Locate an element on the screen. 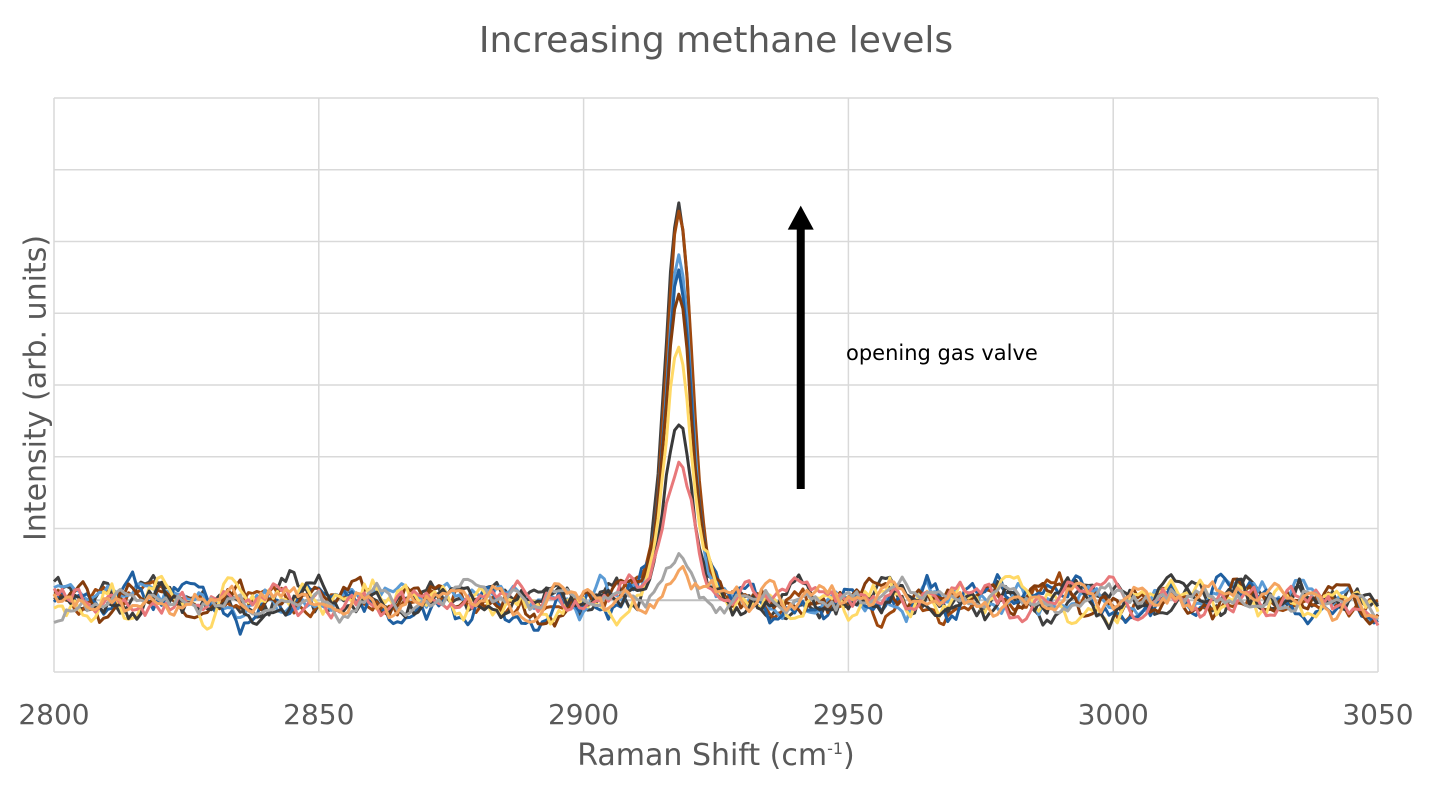 The height and width of the screenshot is (792, 1432). x-tick-label: 3050 is located at coordinates (1377, 714).